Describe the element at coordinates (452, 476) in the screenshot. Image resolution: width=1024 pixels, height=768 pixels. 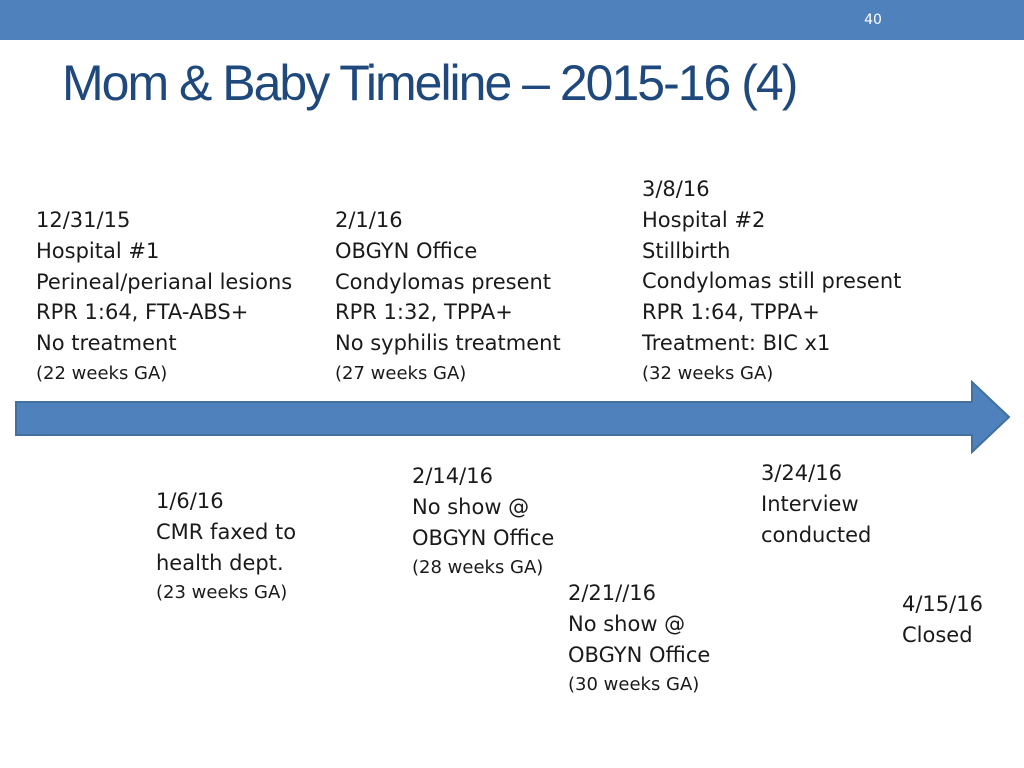
I see `event-date: 2/14/16` at that location.